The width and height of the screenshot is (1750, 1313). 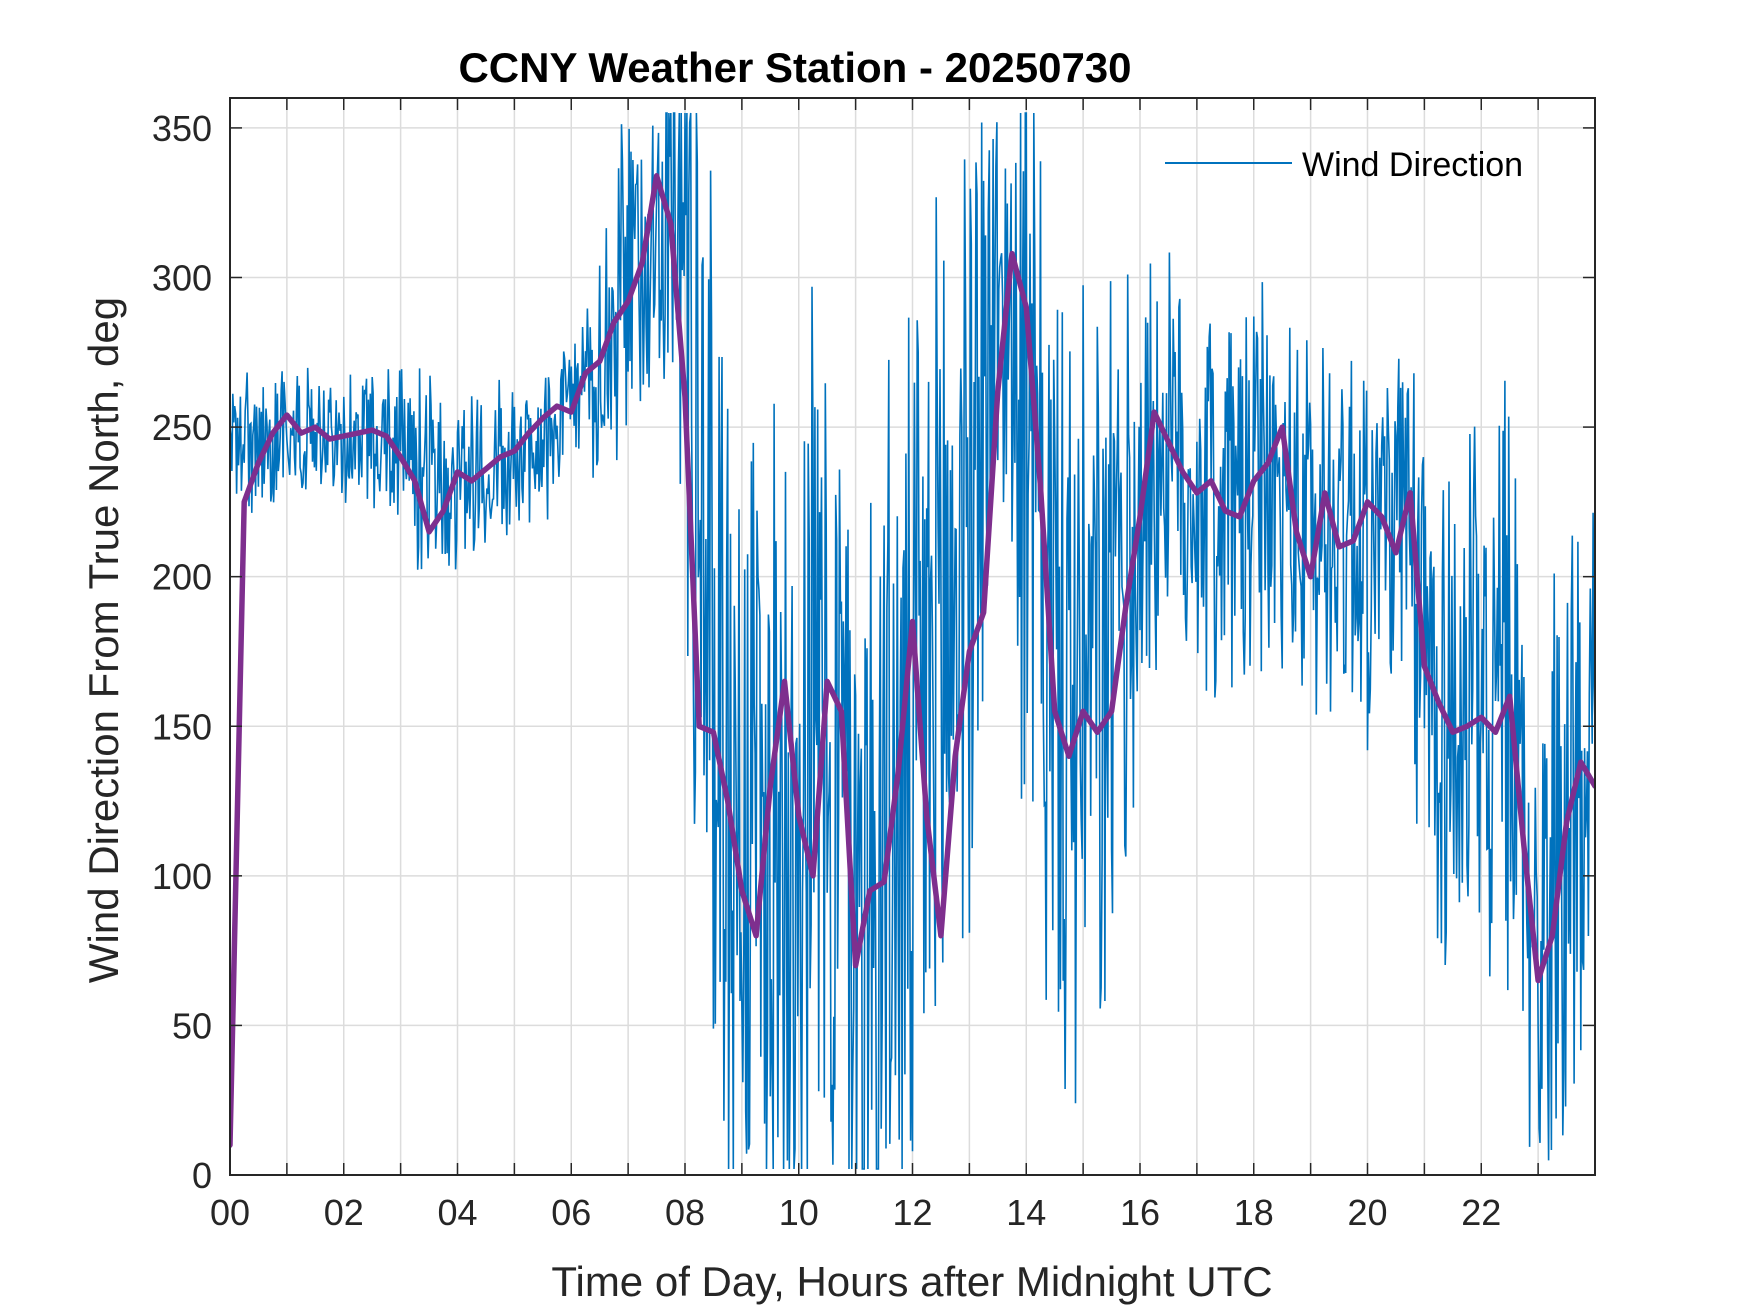 I want to click on legend: Wind Direction, so click(x=1344, y=165).